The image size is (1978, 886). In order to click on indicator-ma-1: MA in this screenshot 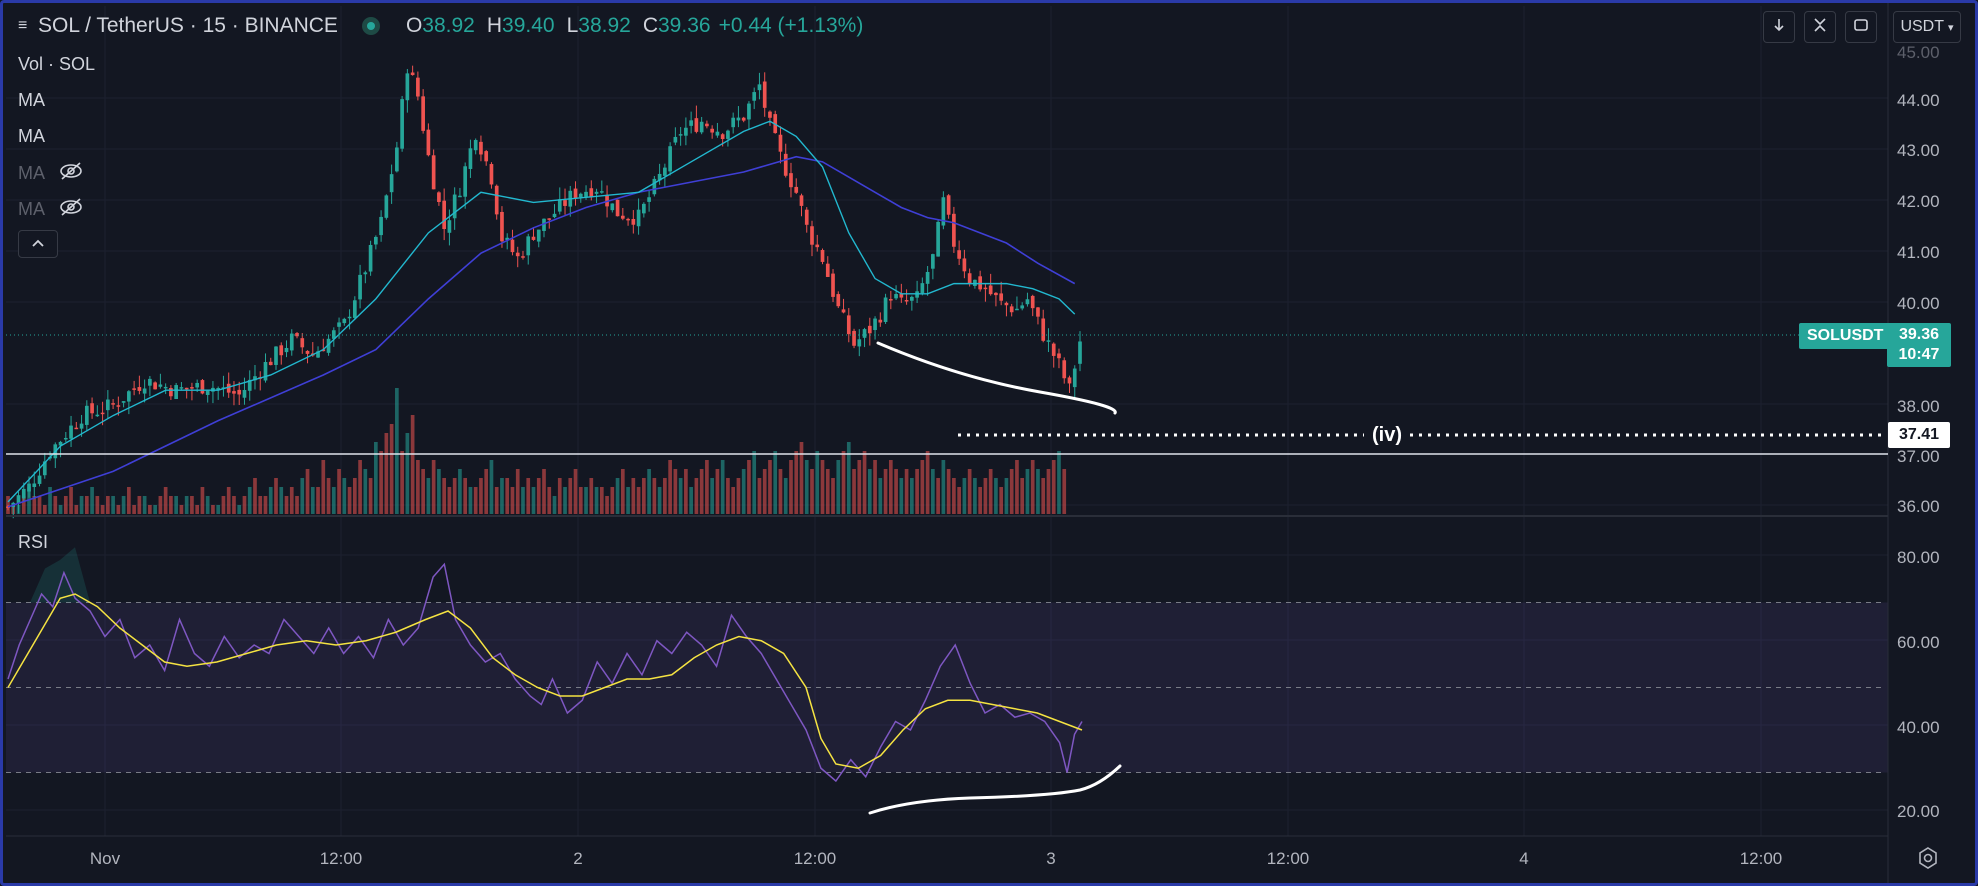, I will do `click(31, 100)`.